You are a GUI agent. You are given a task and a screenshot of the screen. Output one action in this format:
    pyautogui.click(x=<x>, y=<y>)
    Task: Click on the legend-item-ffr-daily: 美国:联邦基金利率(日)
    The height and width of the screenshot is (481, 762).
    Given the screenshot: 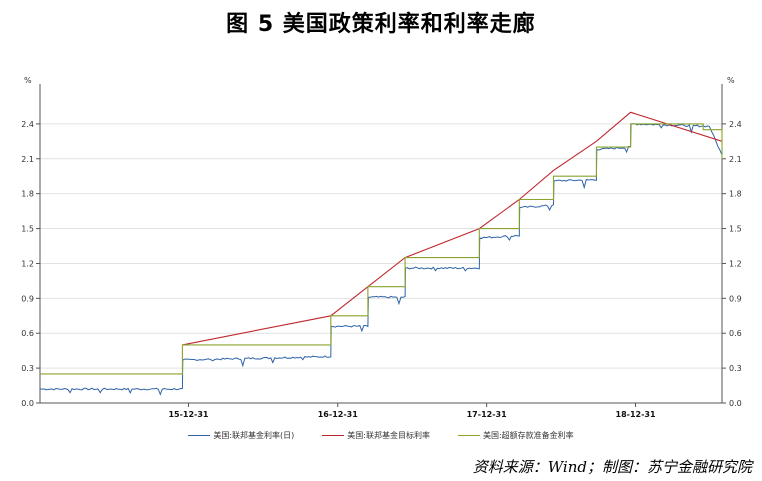 What is the action you would take?
    pyautogui.click(x=241, y=435)
    